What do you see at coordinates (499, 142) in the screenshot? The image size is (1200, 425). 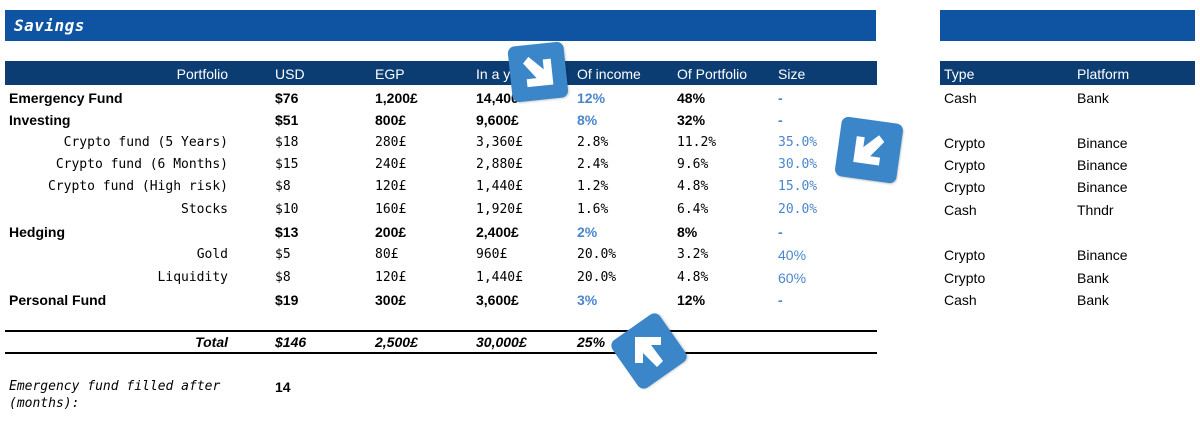 I see `row-year: 3,360£` at bounding box center [499, 142].